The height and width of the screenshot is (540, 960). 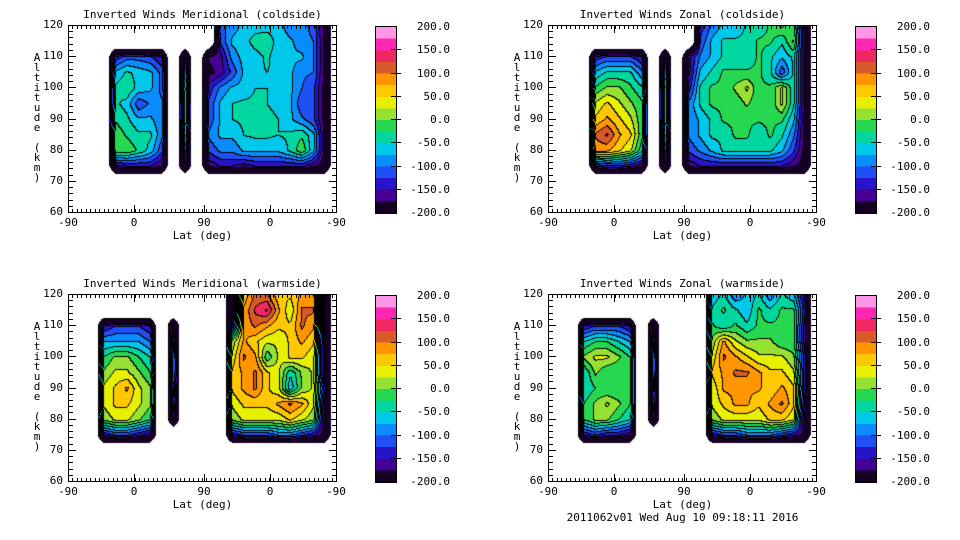 What do you see at coordinates (682, 283) in the screenshot?
I see `panel-title-zonal-warmside: Inverted Winds Zonal (warmside)` at bounding box center [682, 283].